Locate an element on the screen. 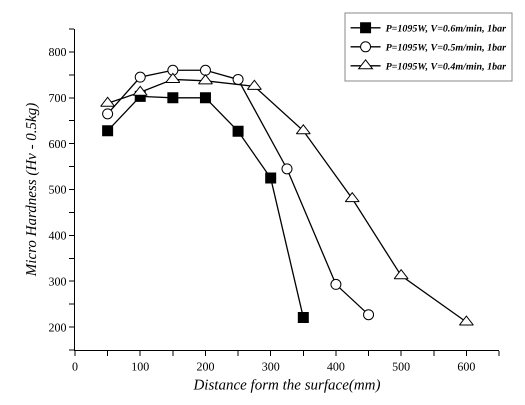  legend-label: P=1095W, V=0.4m/min, 1bar is located at coordinates (446, 67).